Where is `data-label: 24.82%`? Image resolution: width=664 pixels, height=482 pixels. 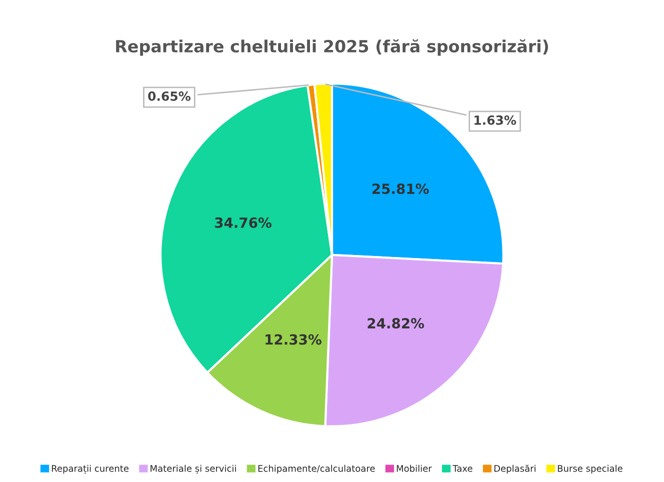
data-label: 24.82% is located at coordinates (396, 323).